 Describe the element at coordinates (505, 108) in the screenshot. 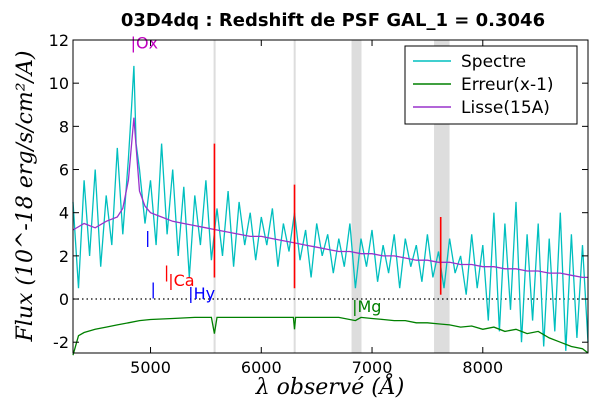

I see `legend-label-2: Lisse(15A)` at that location.